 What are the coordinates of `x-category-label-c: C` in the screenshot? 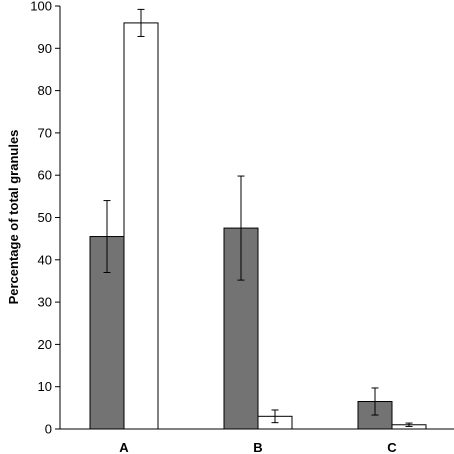 It's located at (392, 447).